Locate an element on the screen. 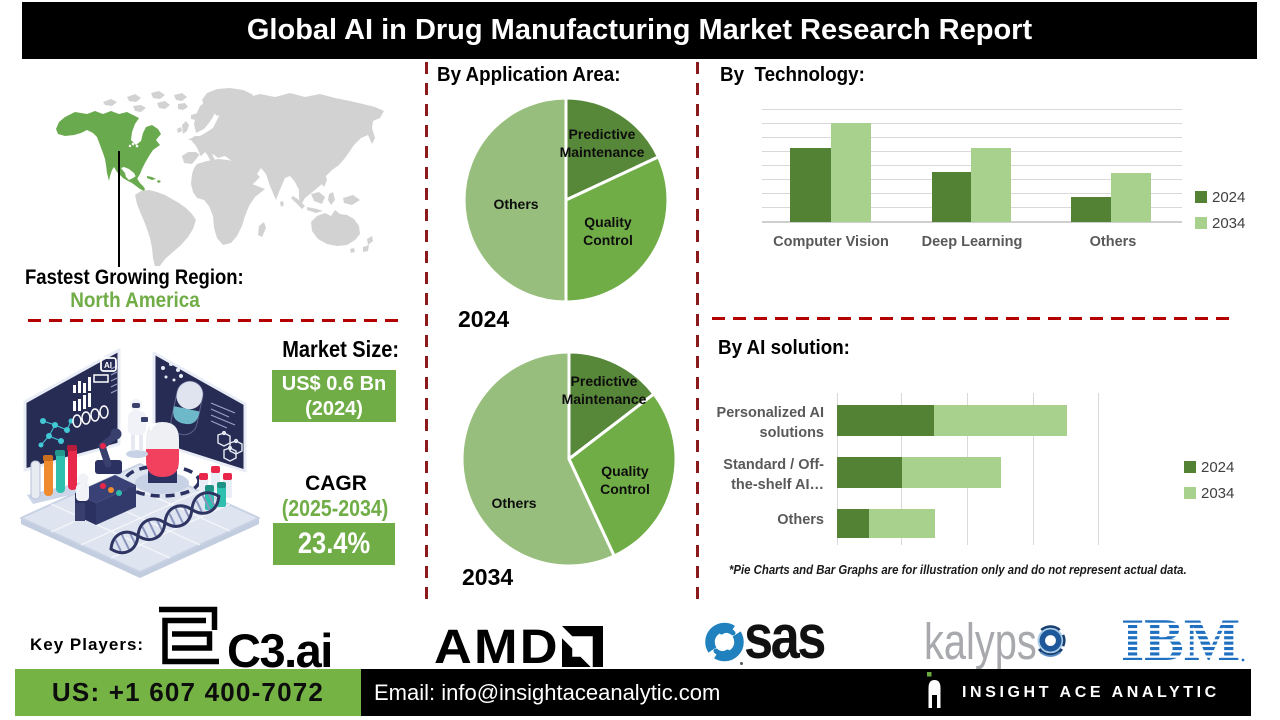  svg-text: AI is located at coordinates (108, 365).